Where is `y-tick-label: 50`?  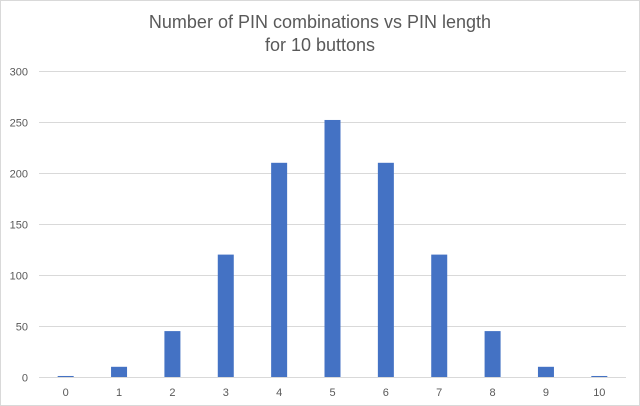
y-tick-label: 50 is located at coordinates (22, 328).